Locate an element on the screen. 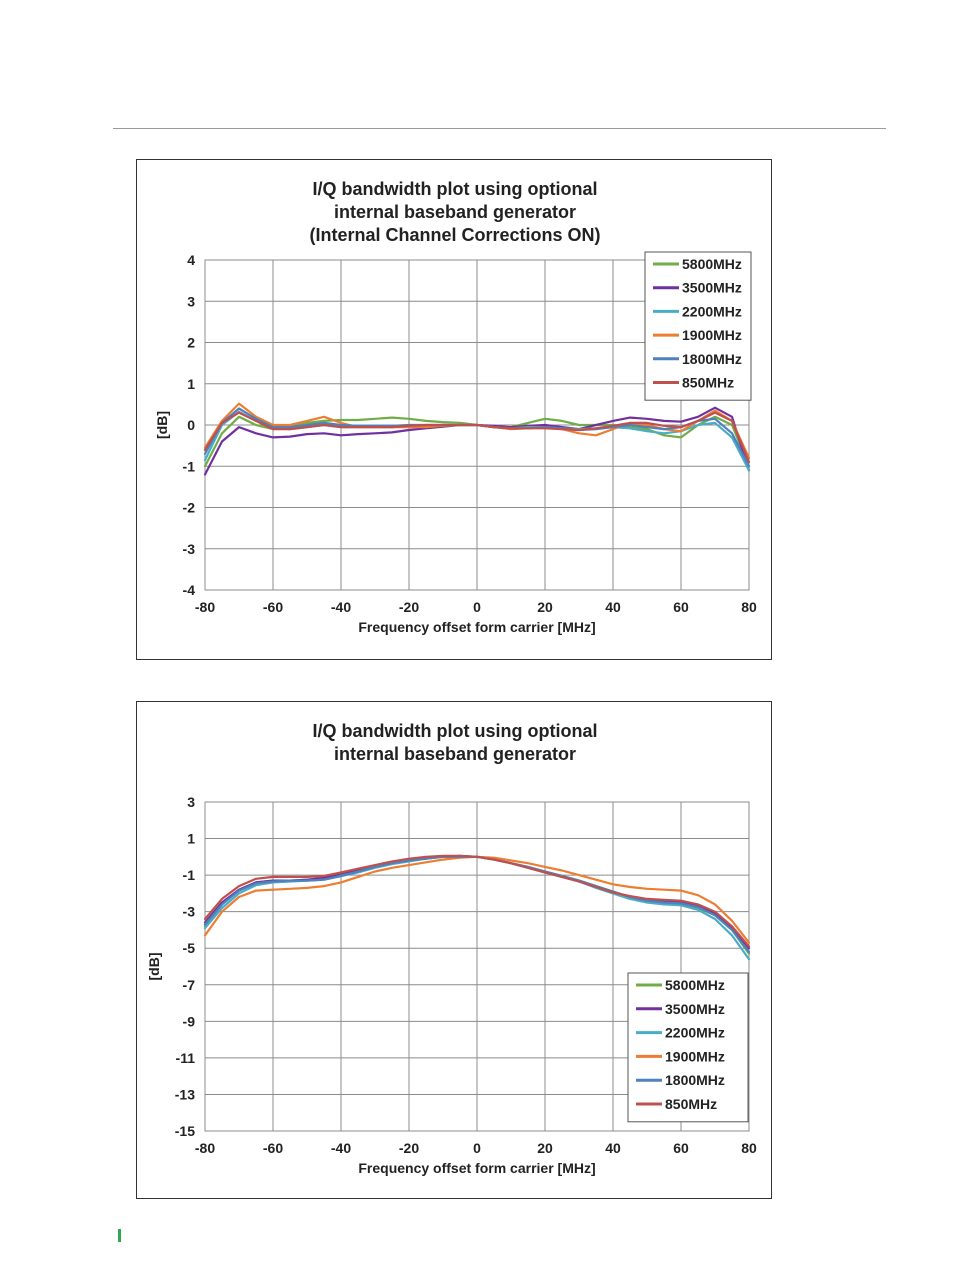 The width and height of the screenshot is (954, 1268). y-tick-label: -11 is located at coordinates (186, 1058).